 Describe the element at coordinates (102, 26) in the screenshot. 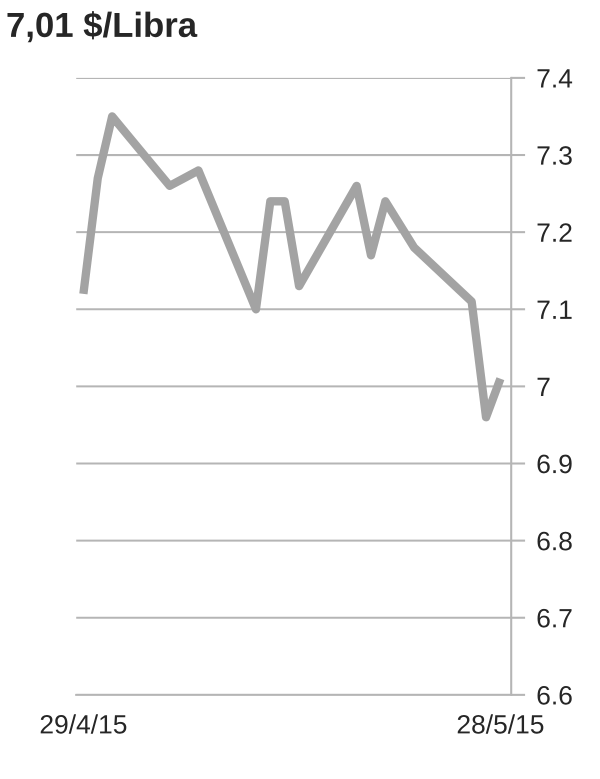

I see `chart-title: 7,01 $/Libra` at that location.